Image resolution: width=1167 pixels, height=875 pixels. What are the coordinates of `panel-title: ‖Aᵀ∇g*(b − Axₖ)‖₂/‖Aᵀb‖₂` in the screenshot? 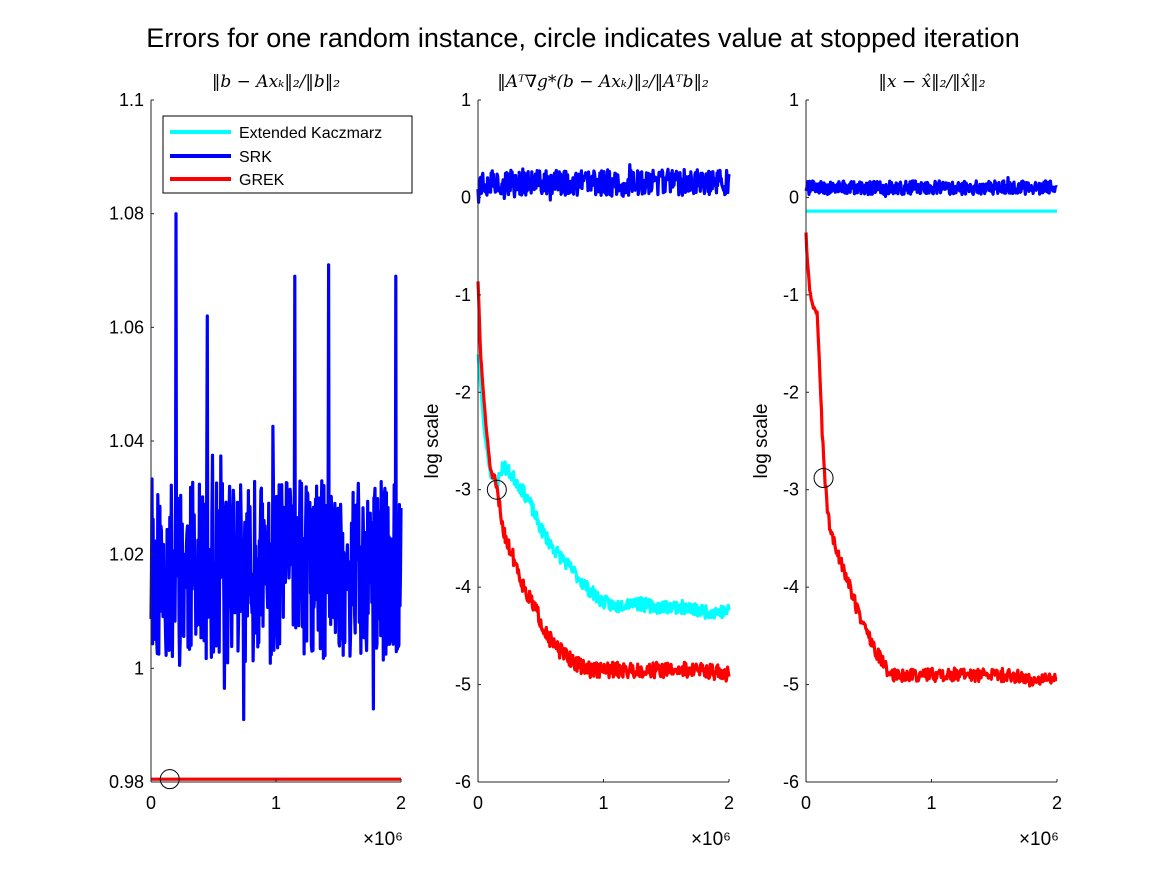 It's located at (603, 82).